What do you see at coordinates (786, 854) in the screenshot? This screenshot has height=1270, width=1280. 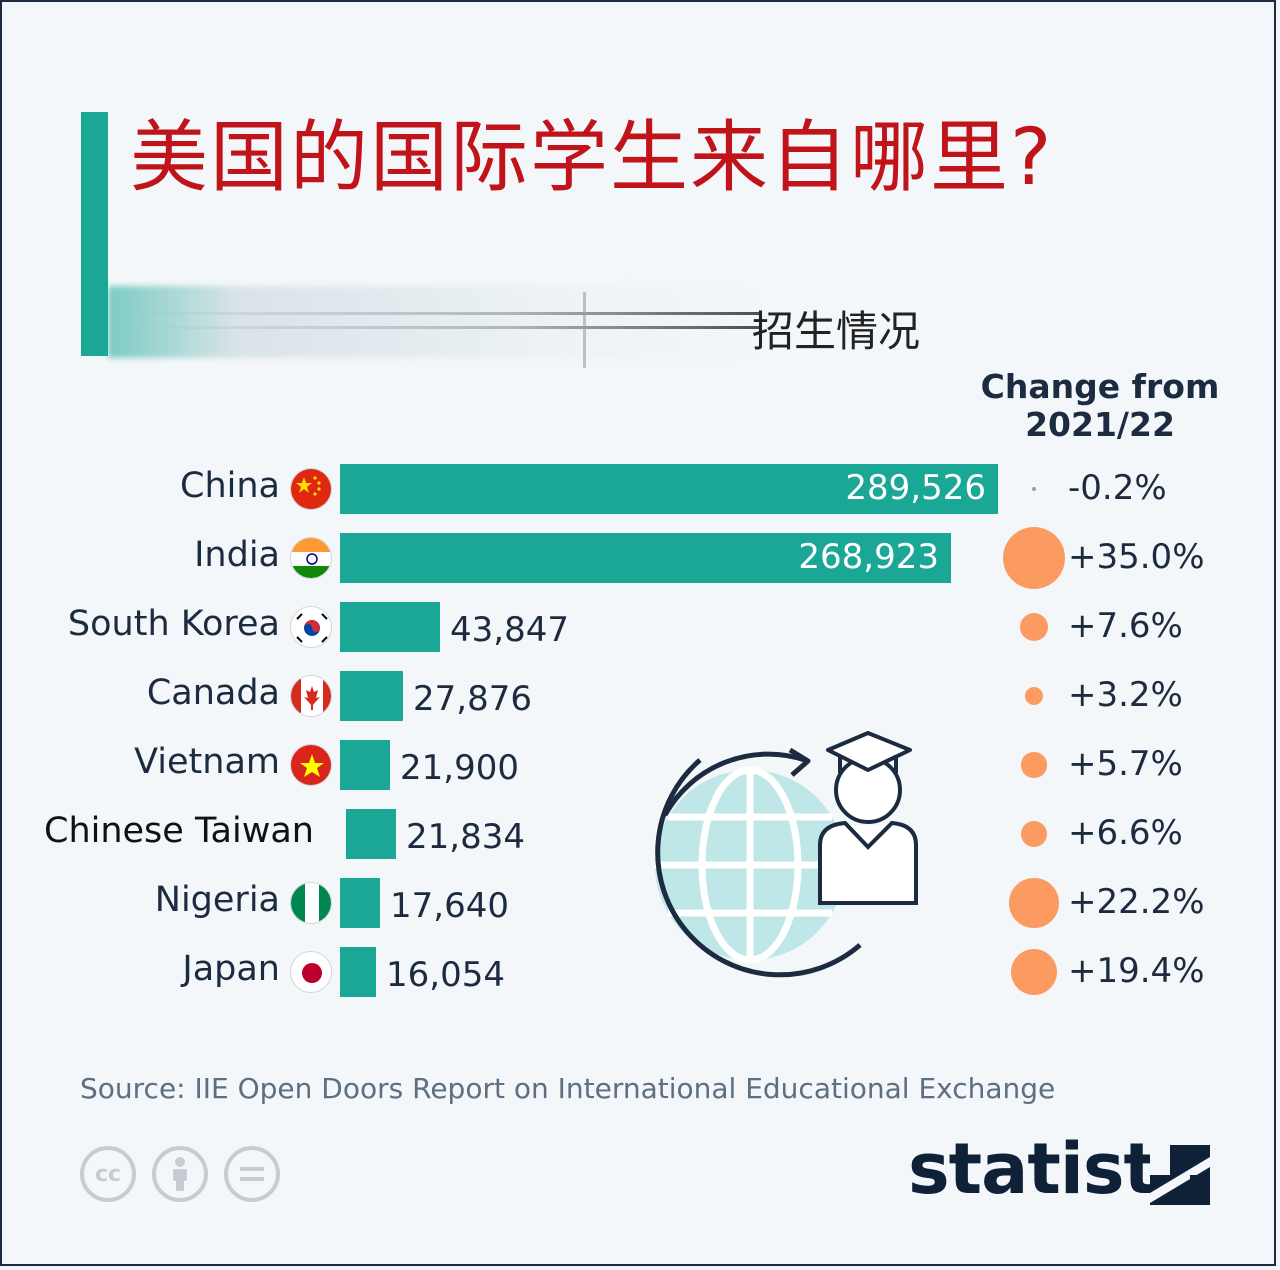 I see `globe-student-icon` at bounding box center [786, 854].